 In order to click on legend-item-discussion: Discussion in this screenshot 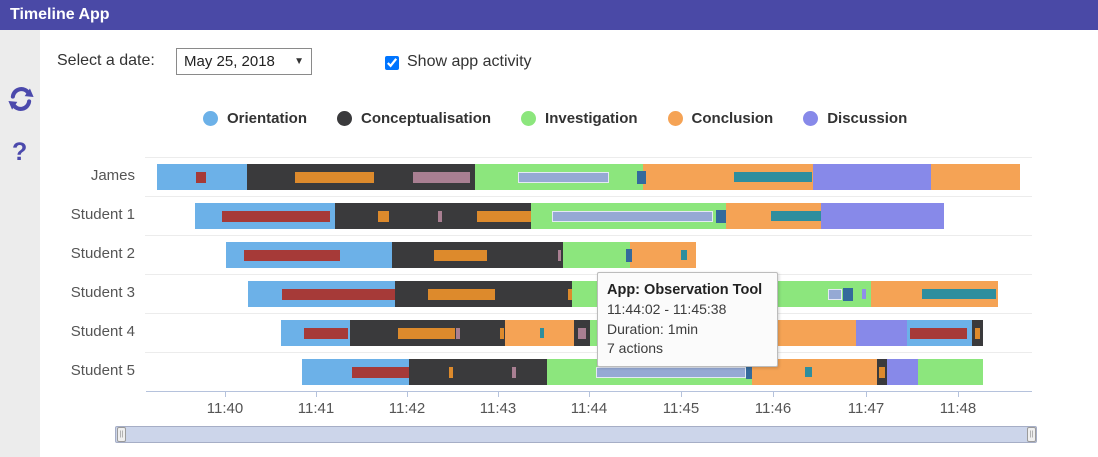, I will do `click(855, 118)`.